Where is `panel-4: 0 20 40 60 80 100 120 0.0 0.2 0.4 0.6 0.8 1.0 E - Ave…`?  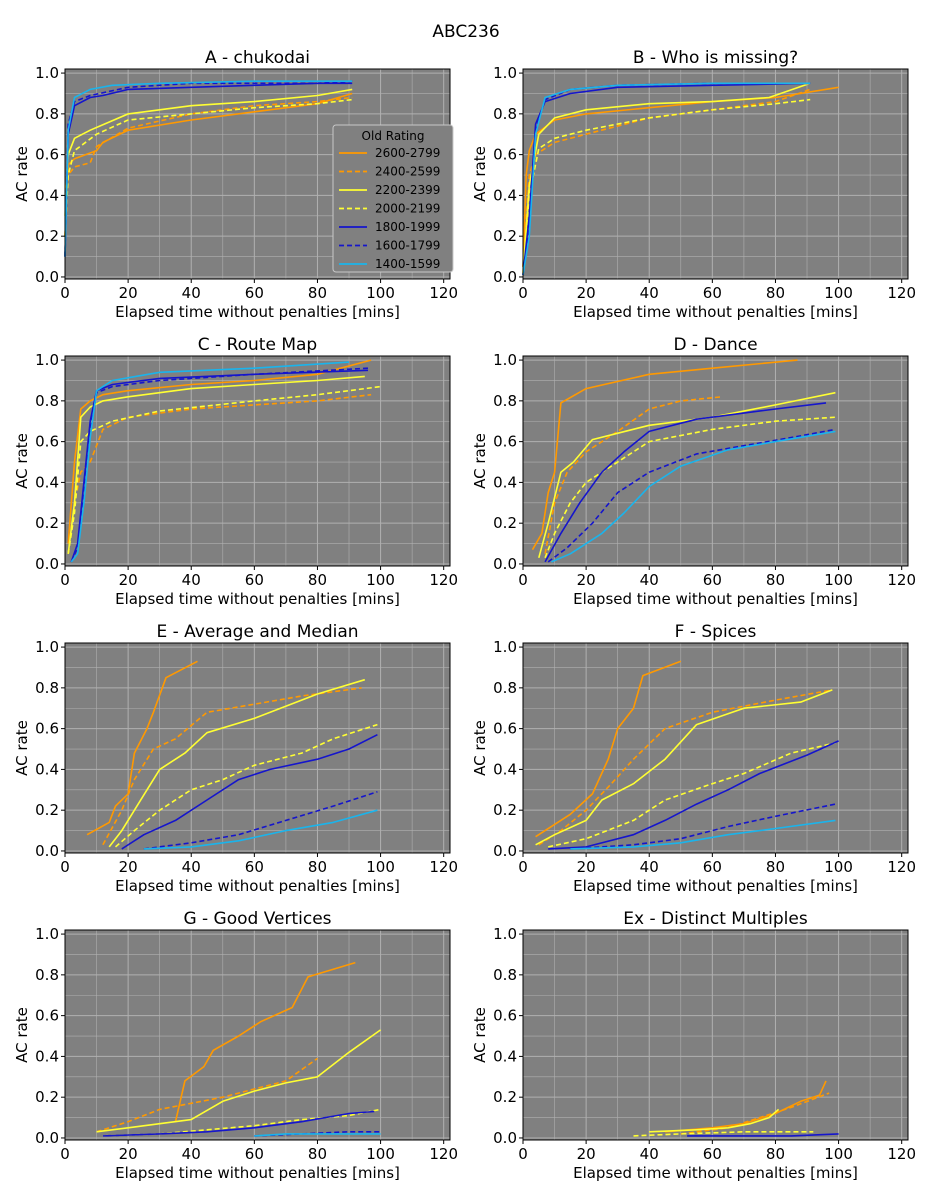
panel-4: 0 20 40 60 80 100 120 0.0 0.2 0.4 0.6 0.8 1.0 E - Ave… is located at coordinates (235, 758).